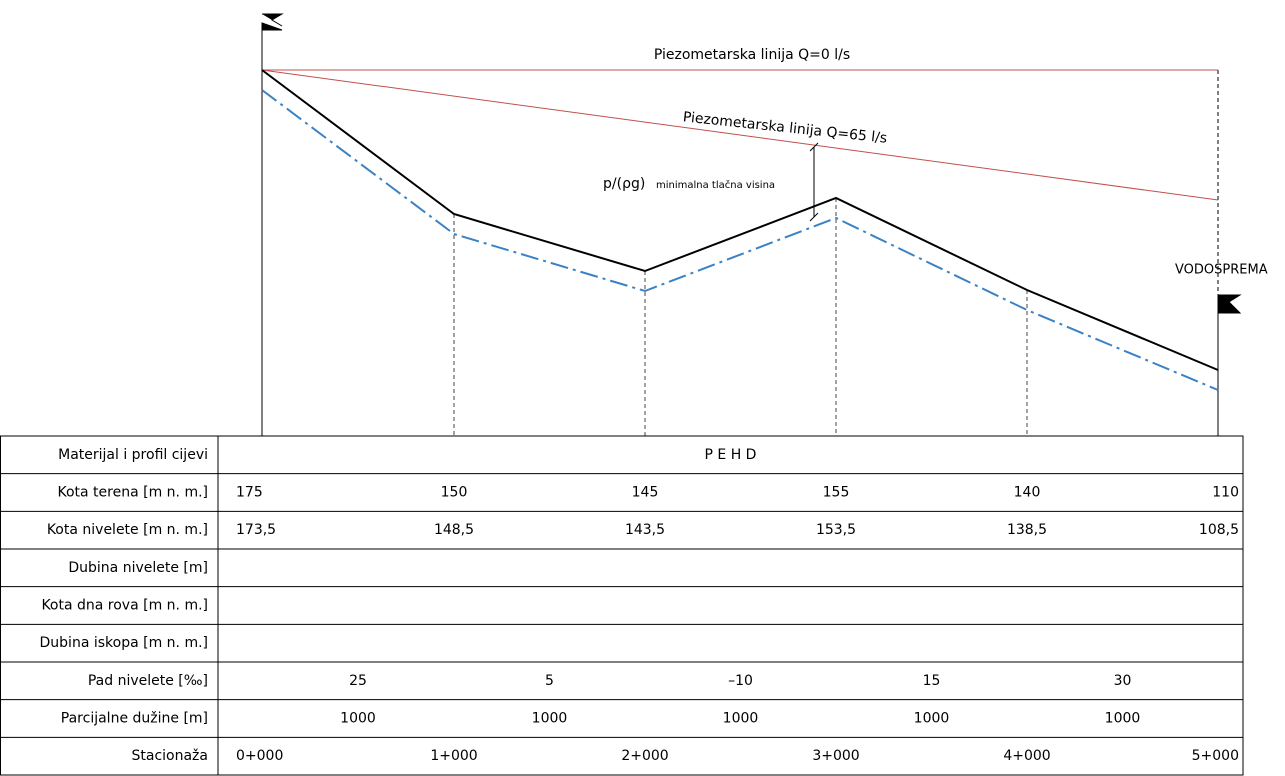 This screenshot has height=776, width=1285. Describe the element at coordinates (1221, 270) in the screenshot. I see `reservoir-label: VODOSPREMA` at that location.